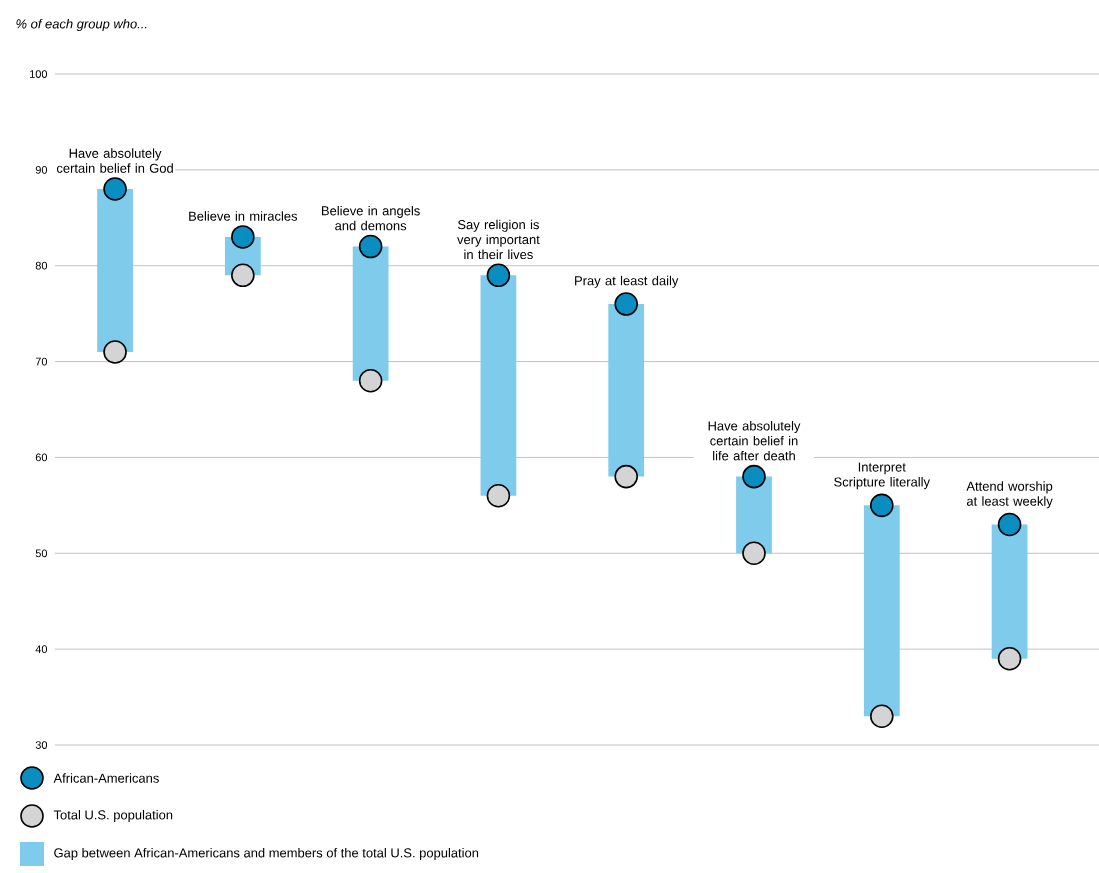  Describe the element at coordinates (113, 816) in the screenshot. I see `legend-label: Total U.S. population` at that location.